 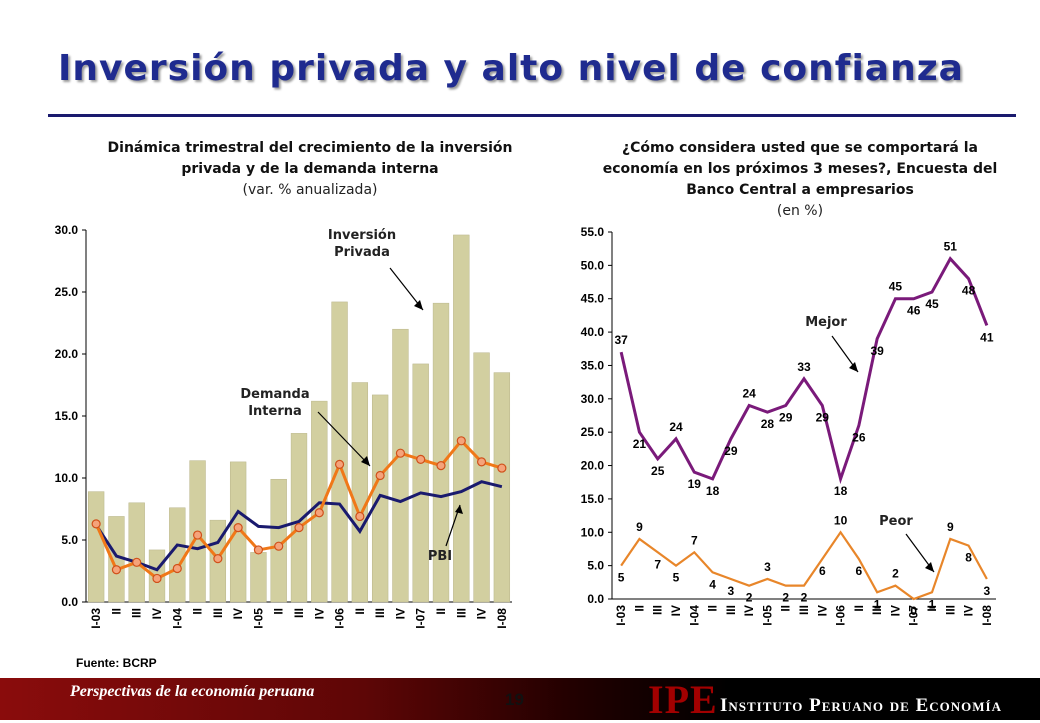 I want to click on annotation-pbi-arrowhead, so click(x=459, y=509).